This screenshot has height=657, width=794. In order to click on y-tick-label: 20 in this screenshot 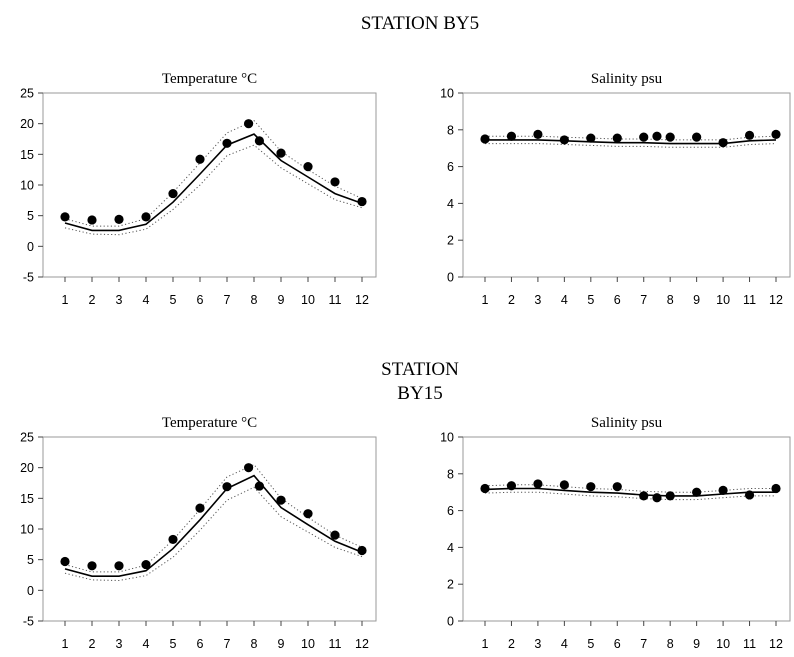, I will do `click(27, 124)`.